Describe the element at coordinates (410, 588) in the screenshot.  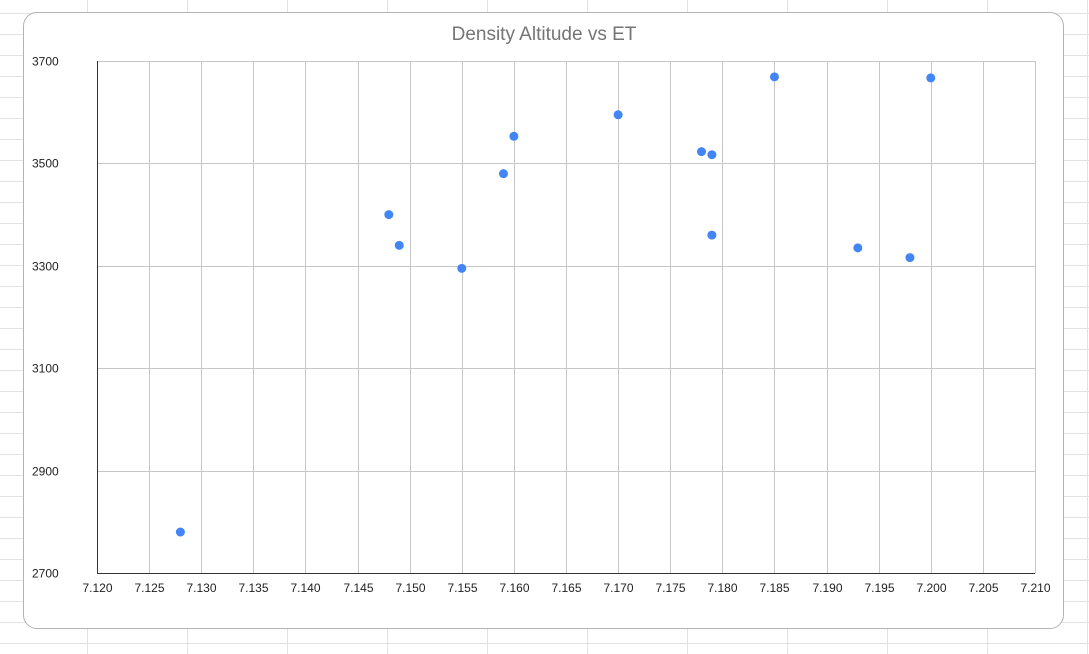
I see `x-tick-label: 7.150` at that location.